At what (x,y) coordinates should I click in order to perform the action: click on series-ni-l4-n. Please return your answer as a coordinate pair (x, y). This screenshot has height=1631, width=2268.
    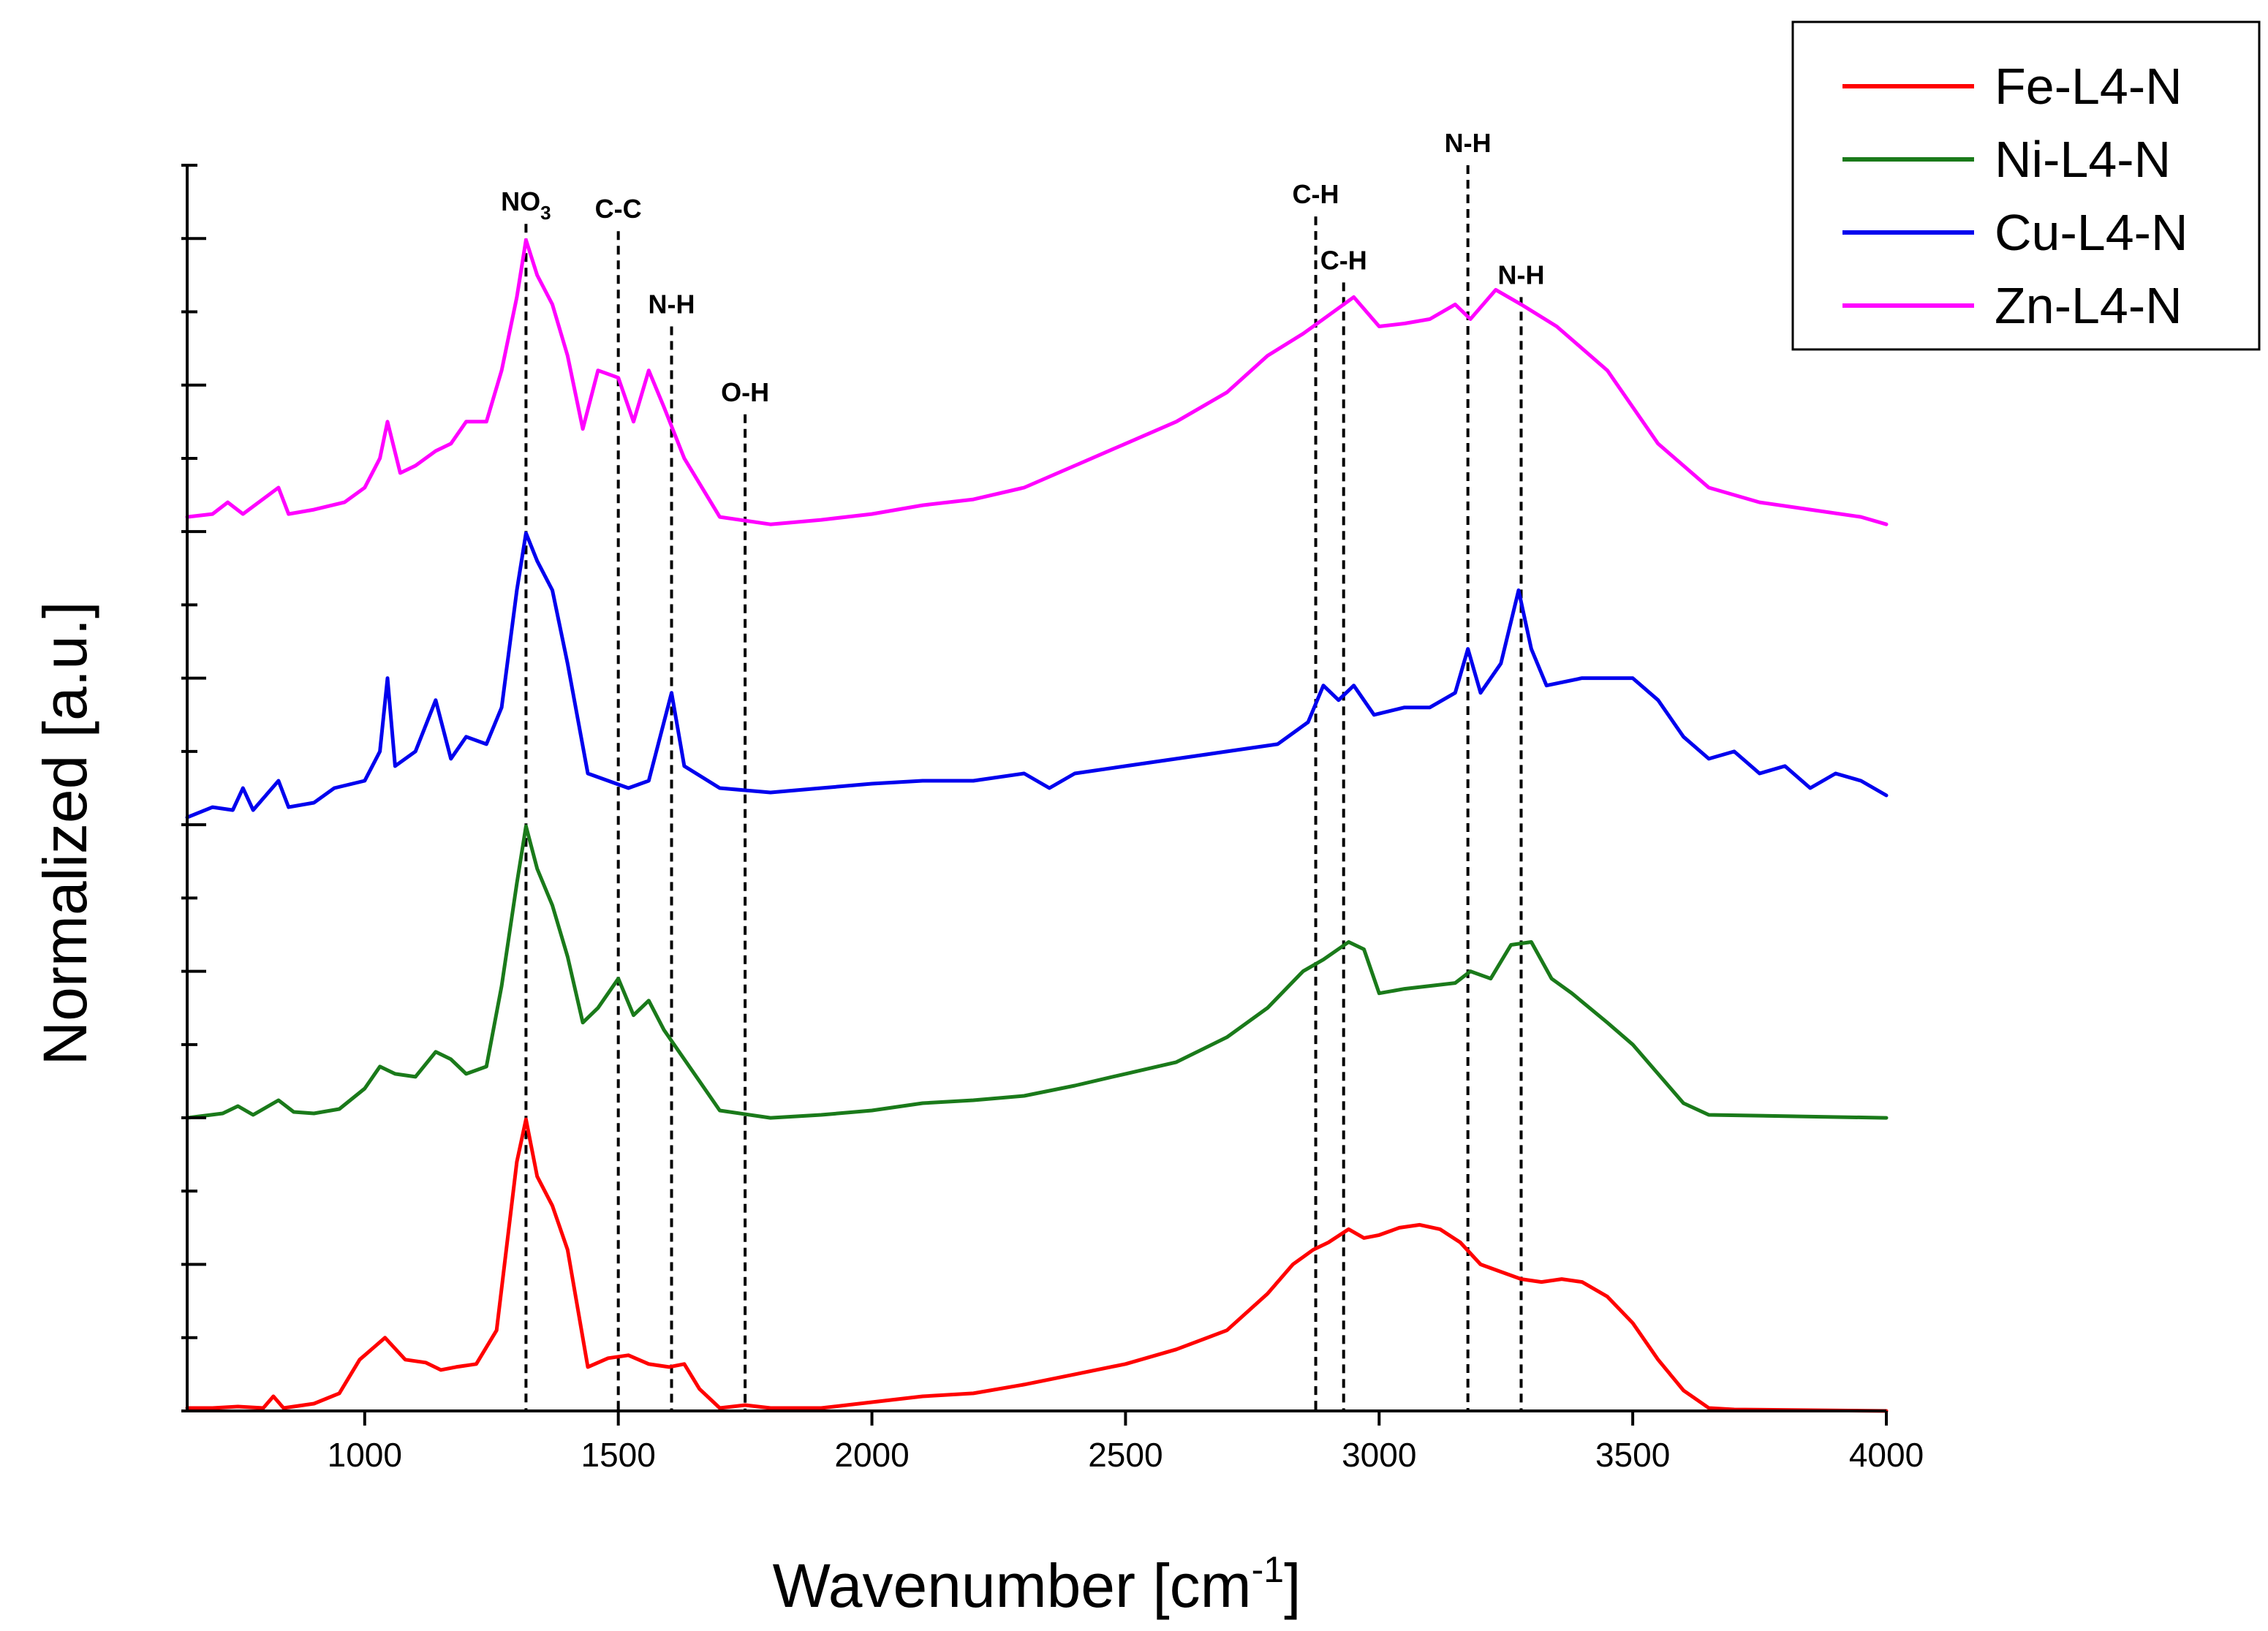
    Looking at the image, I should click on (1037, 972).